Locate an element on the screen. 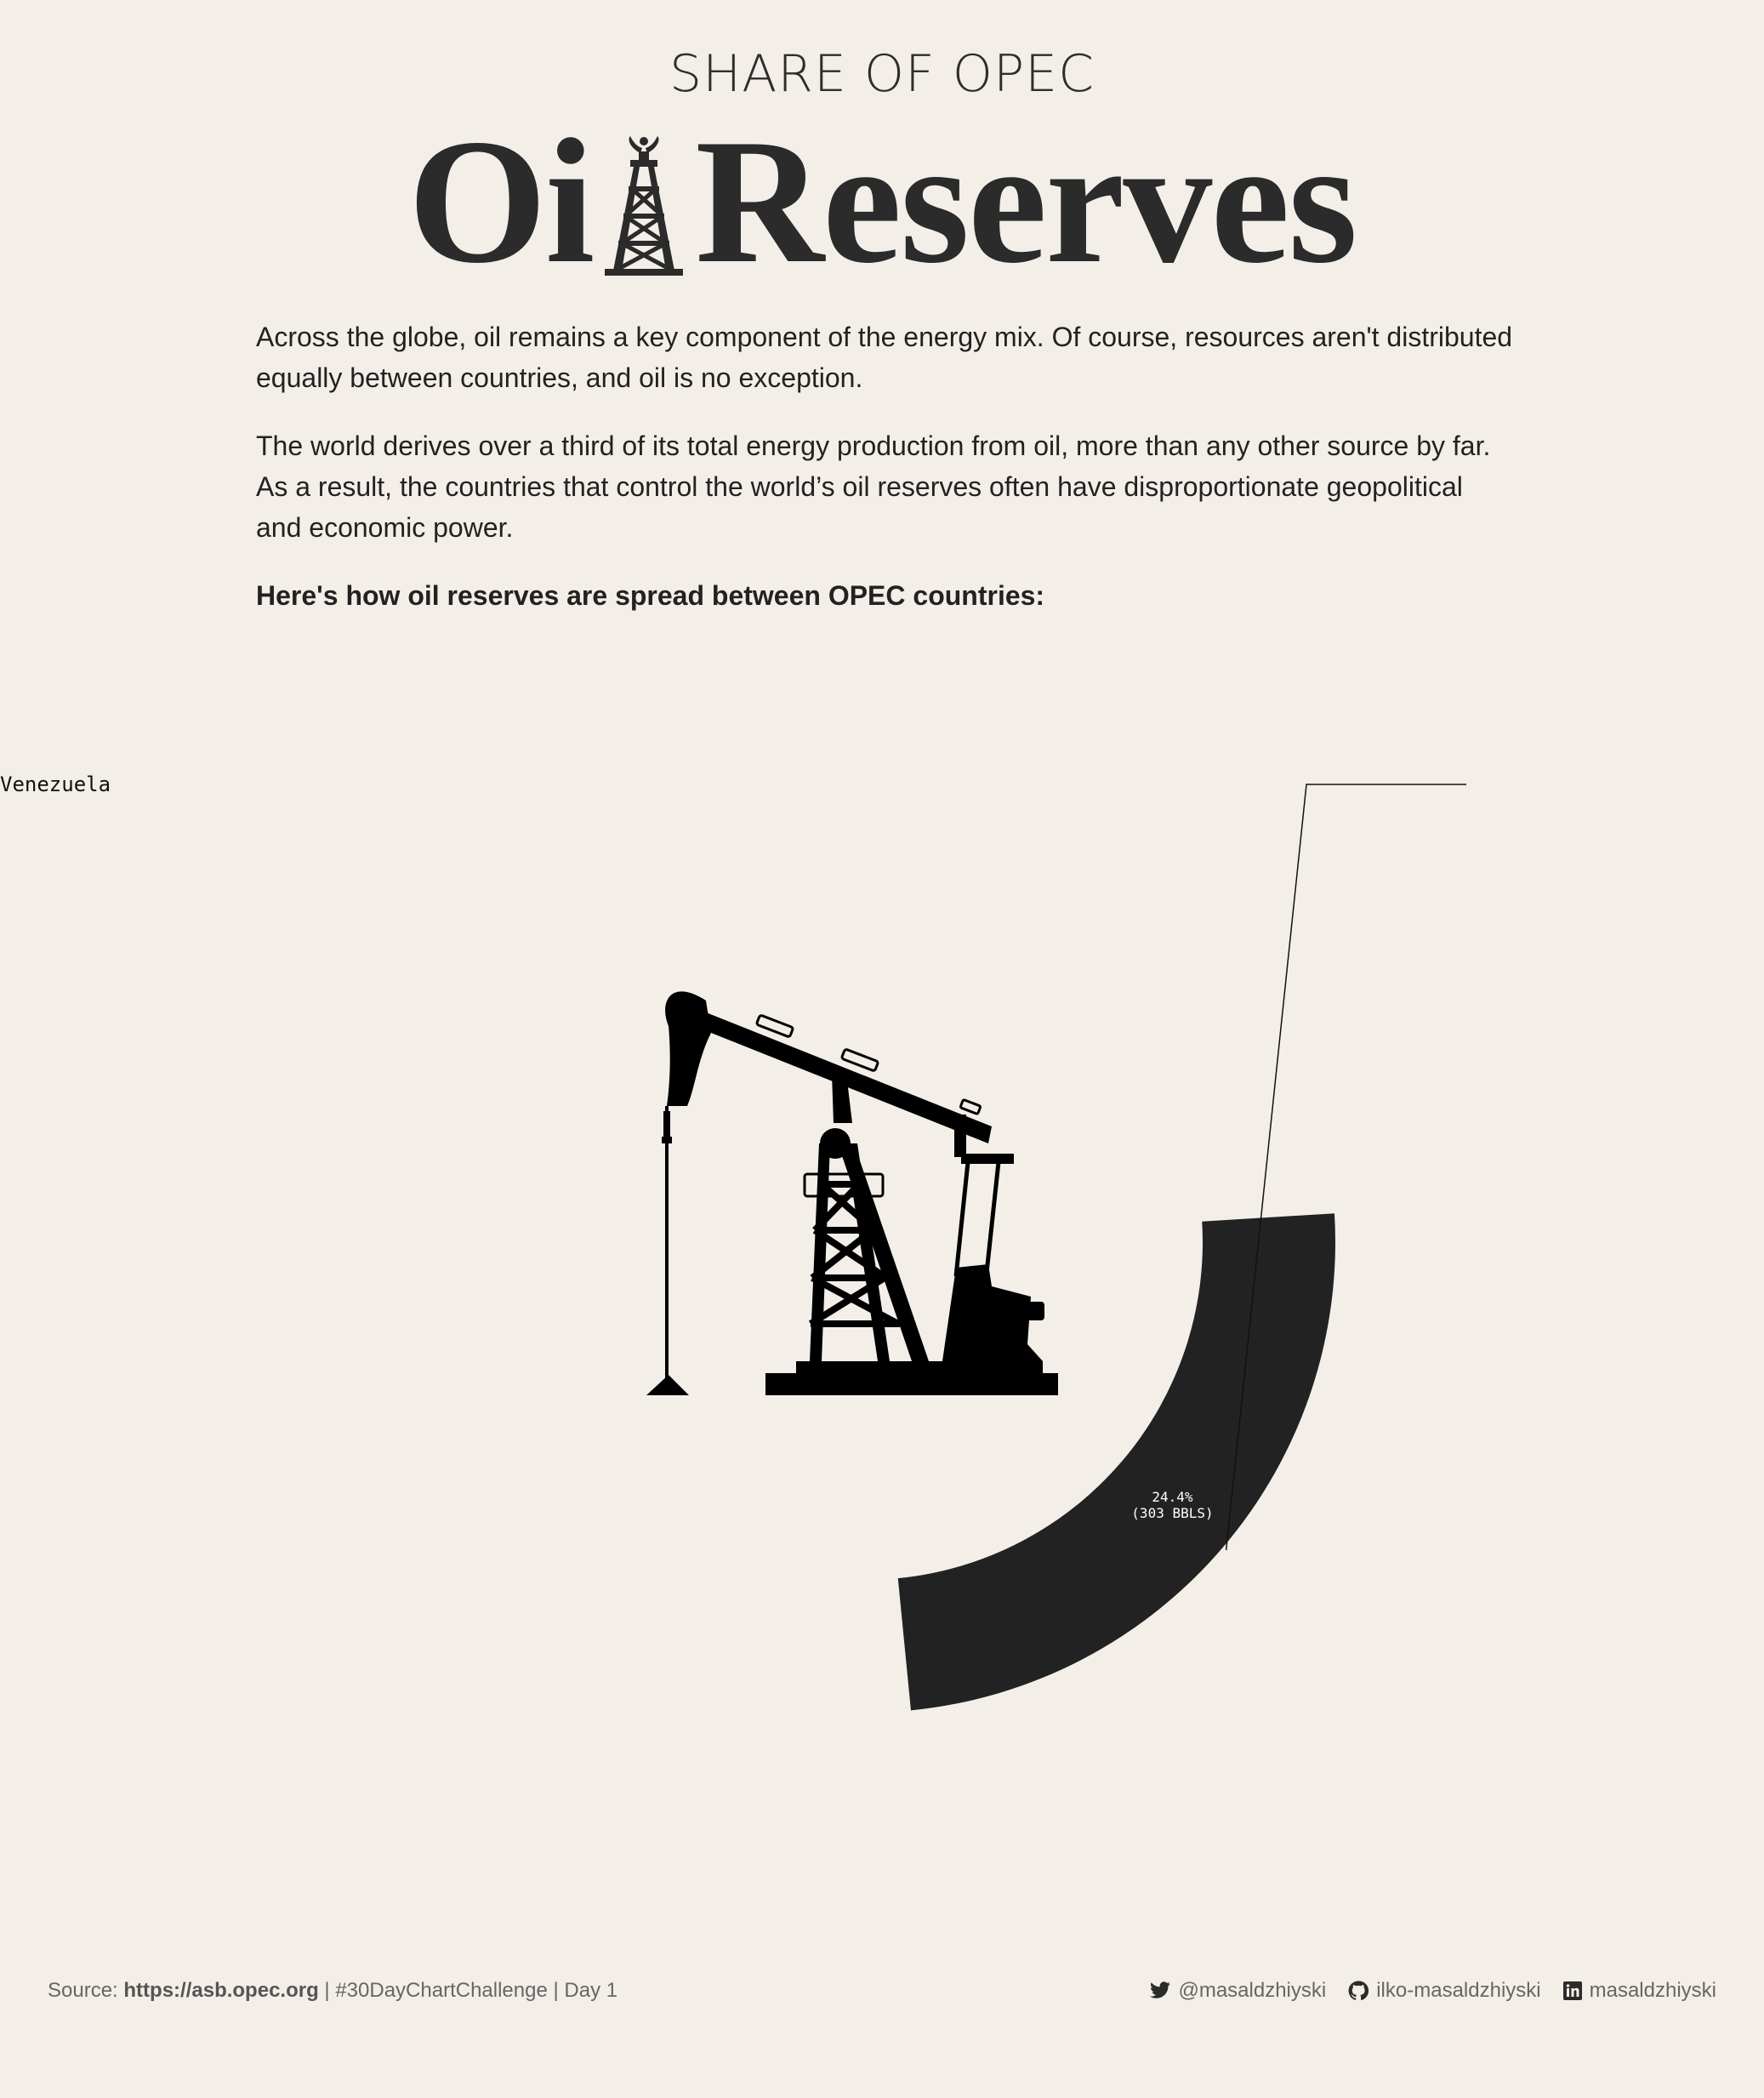 The width and height of the screenshot is (1764, 2098). chart-subtitle: SHARE OF OPEC is located at coordinates (882, 74).